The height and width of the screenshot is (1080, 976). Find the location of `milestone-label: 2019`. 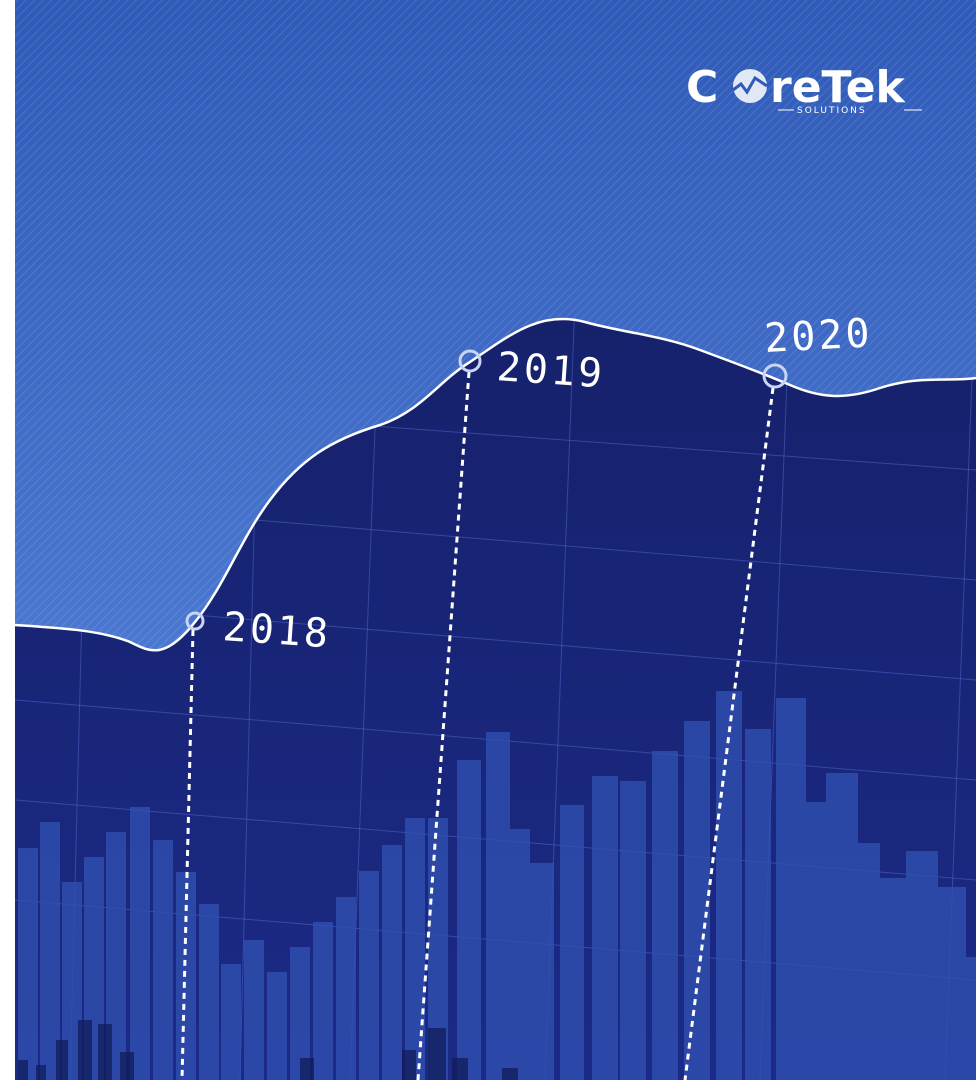

milestone-label: 2019 is located at coordinates (550, 370).